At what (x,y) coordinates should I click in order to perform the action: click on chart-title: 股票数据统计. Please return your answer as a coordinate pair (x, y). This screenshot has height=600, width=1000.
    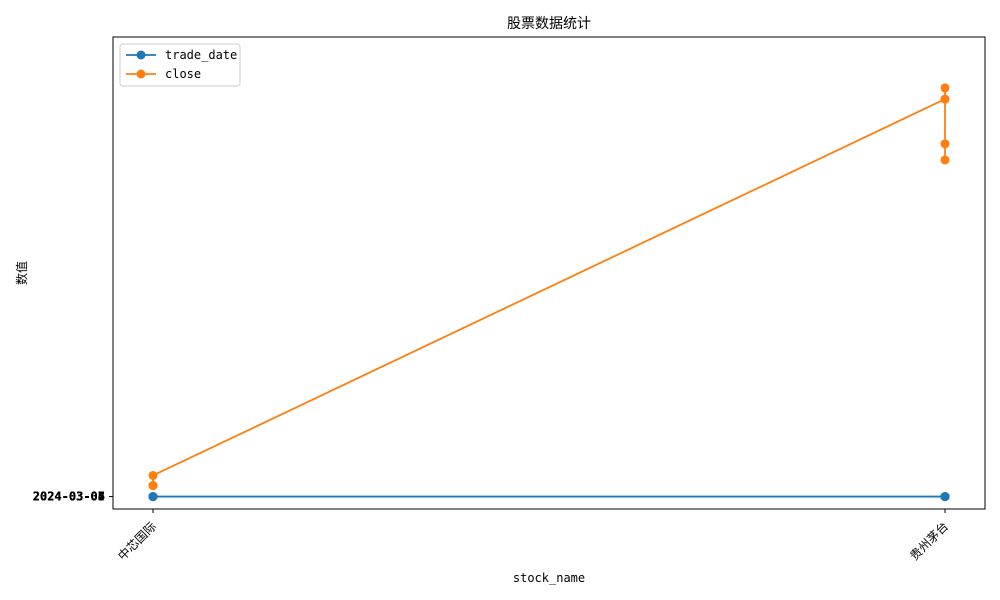
    Looking at the image, I should click on (549, 24).